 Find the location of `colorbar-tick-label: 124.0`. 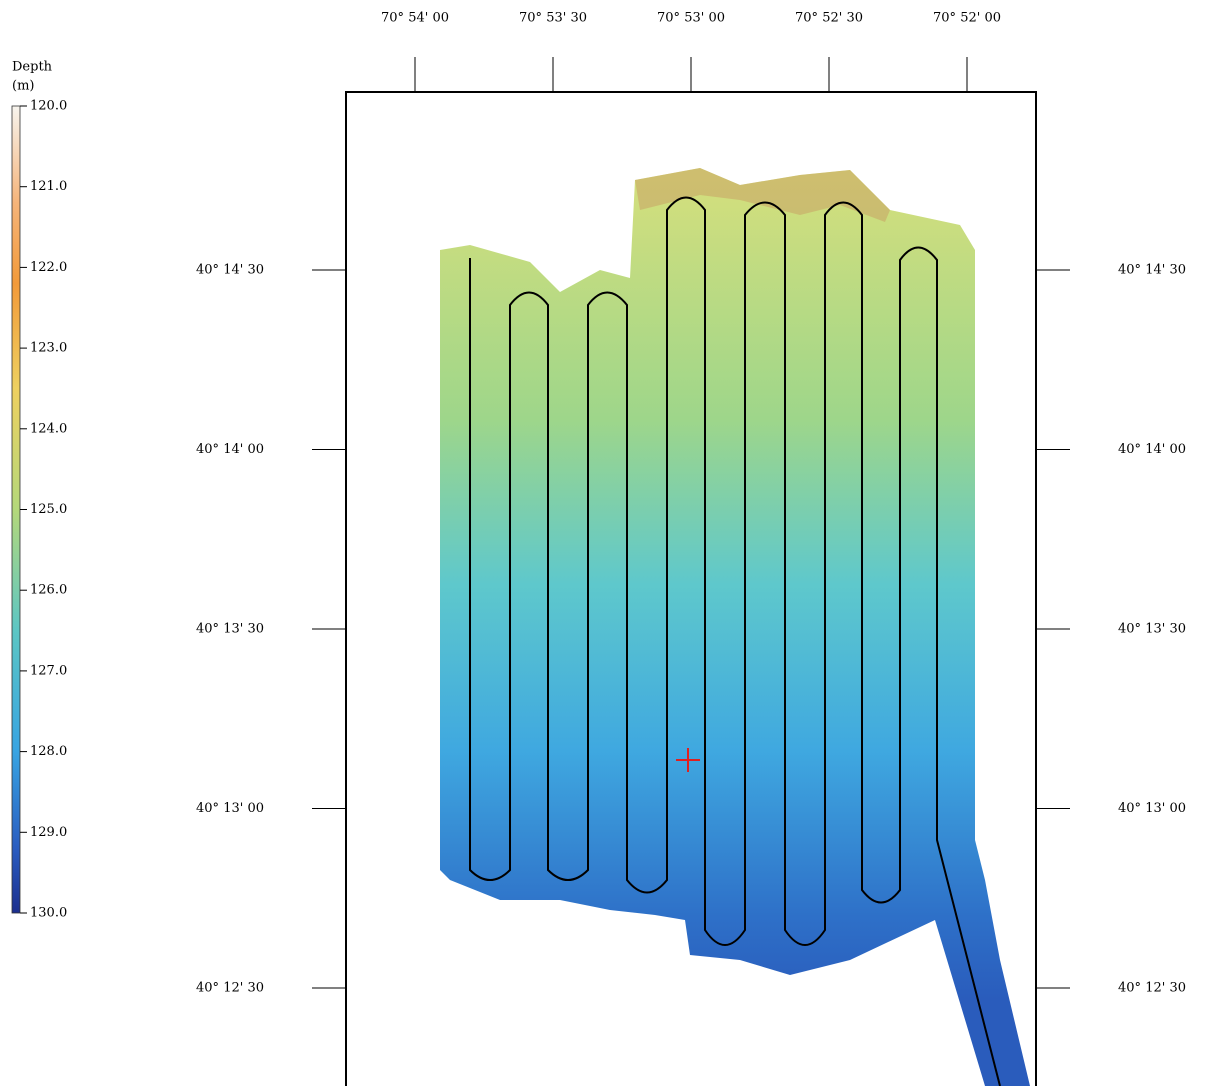

colorbar-tick-label: 124.0 is located at coordinates (48, 428).